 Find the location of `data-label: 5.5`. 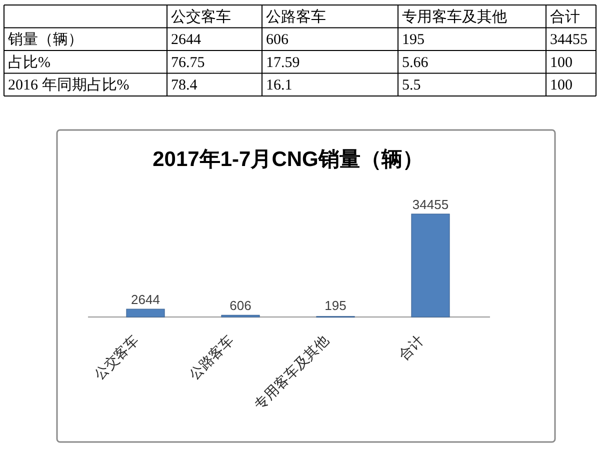

data-label: 5.5 is located at coordinates (411, 86).